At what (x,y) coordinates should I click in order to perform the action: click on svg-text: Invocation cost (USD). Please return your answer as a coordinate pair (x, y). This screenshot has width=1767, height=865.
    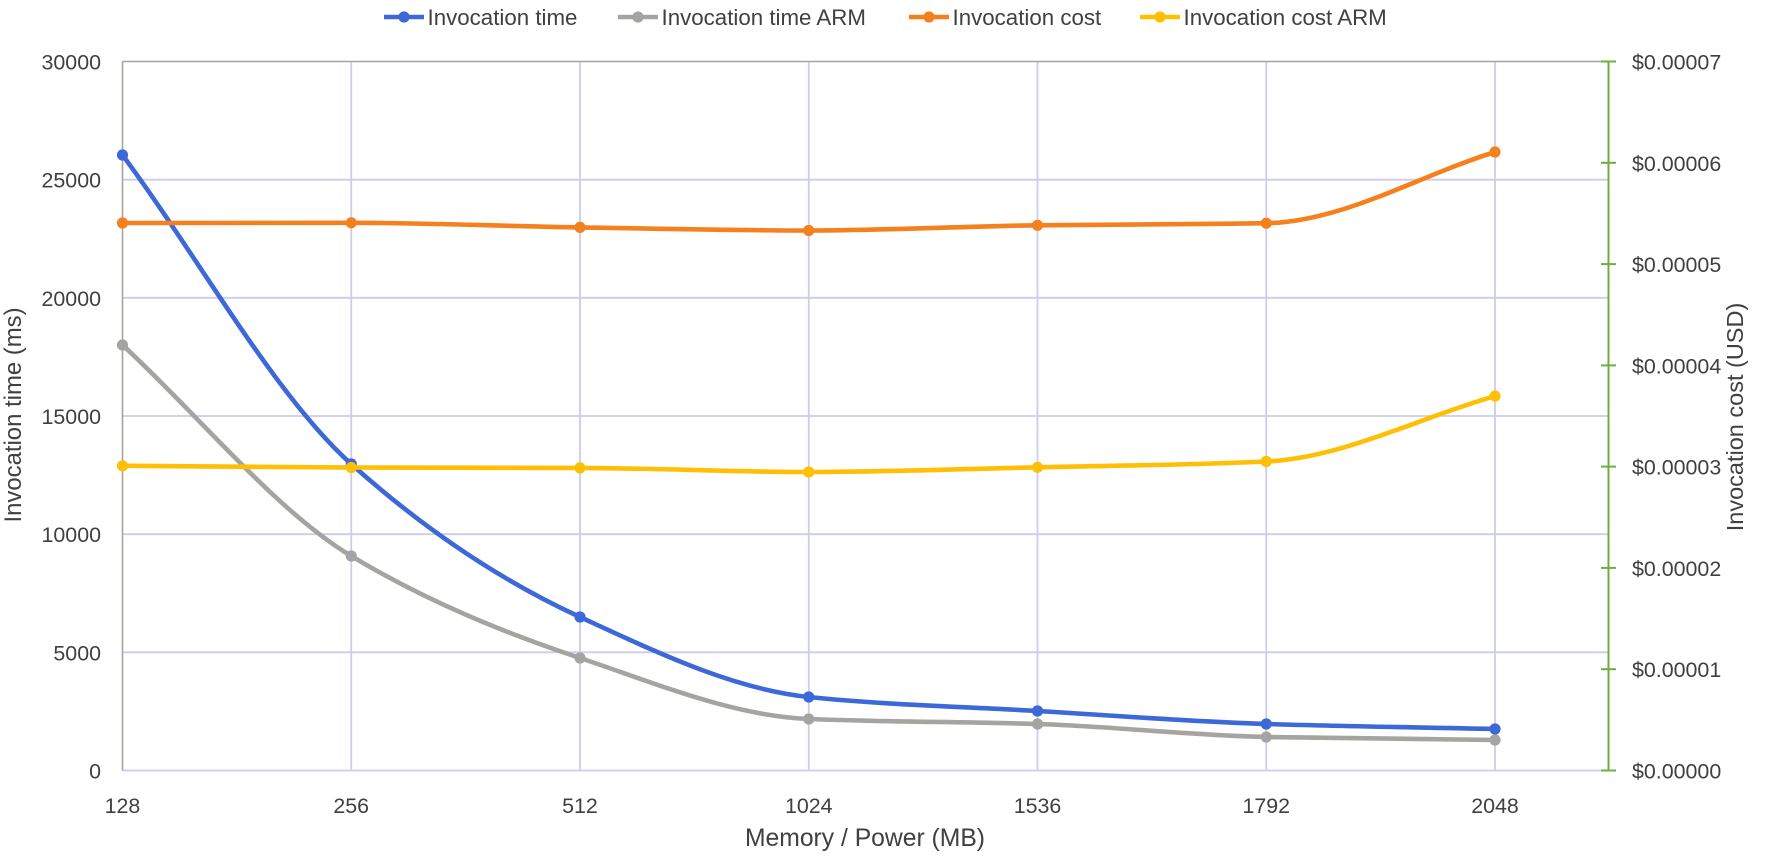
    Looking at the image, I should click on (1735, 417).